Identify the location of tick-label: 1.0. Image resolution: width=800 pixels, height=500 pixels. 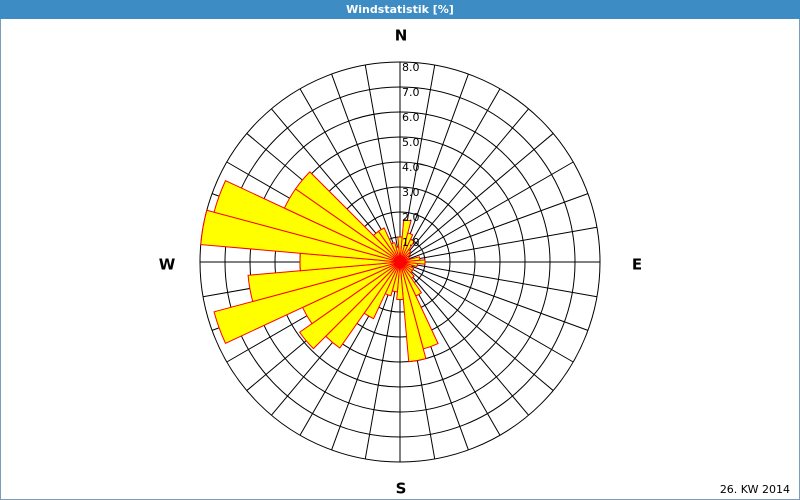
(411, 242).